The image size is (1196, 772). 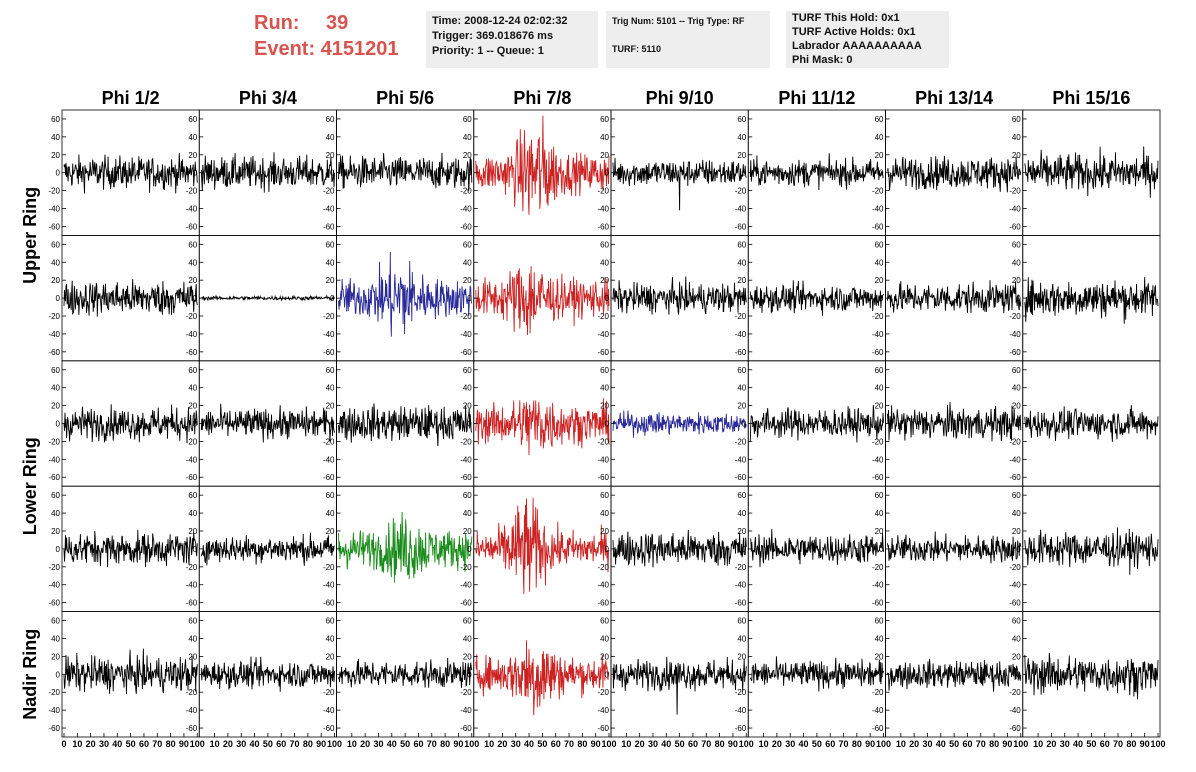 What do you see at coordinates (359, 49) in the screenshot?
I see `event-value: 4151201` at bounding box center [359, 49].